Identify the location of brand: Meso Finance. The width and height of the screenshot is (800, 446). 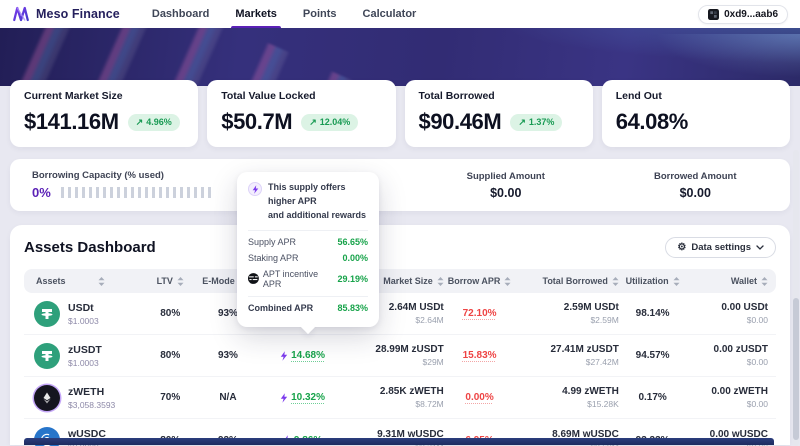
(66, 14).